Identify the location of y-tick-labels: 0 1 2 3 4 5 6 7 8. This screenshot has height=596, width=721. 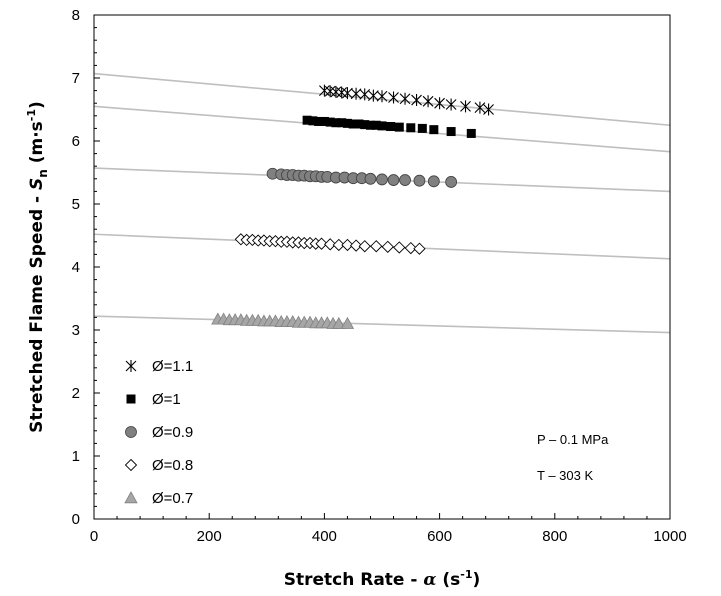
(76, 267).